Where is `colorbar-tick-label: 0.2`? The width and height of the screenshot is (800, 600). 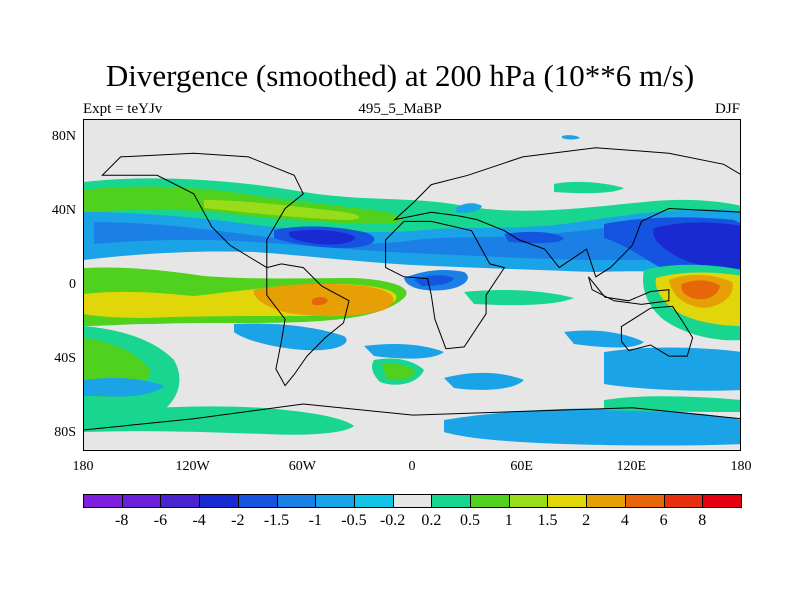 colorbar-tick-label: 0.2 is located at coordinates (431, 520).